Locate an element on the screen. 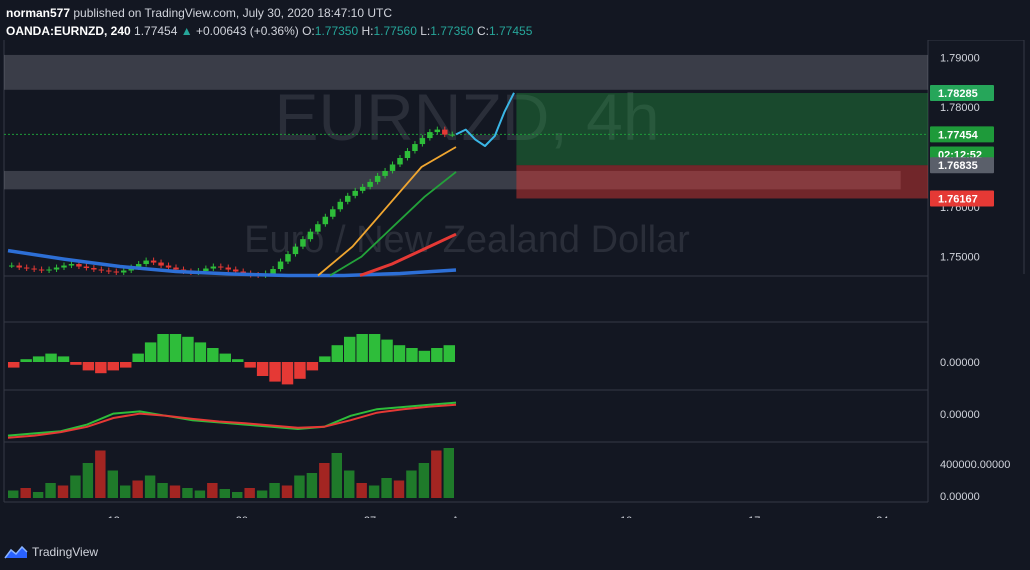 This screenshot has height=570, width=1030. stop-zone is located at coordinates (722, 182).